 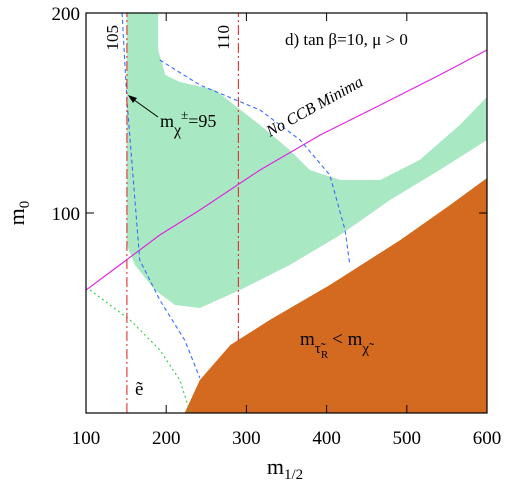 I want to click on x-tick-label: 100, so click(x=86, y=438).